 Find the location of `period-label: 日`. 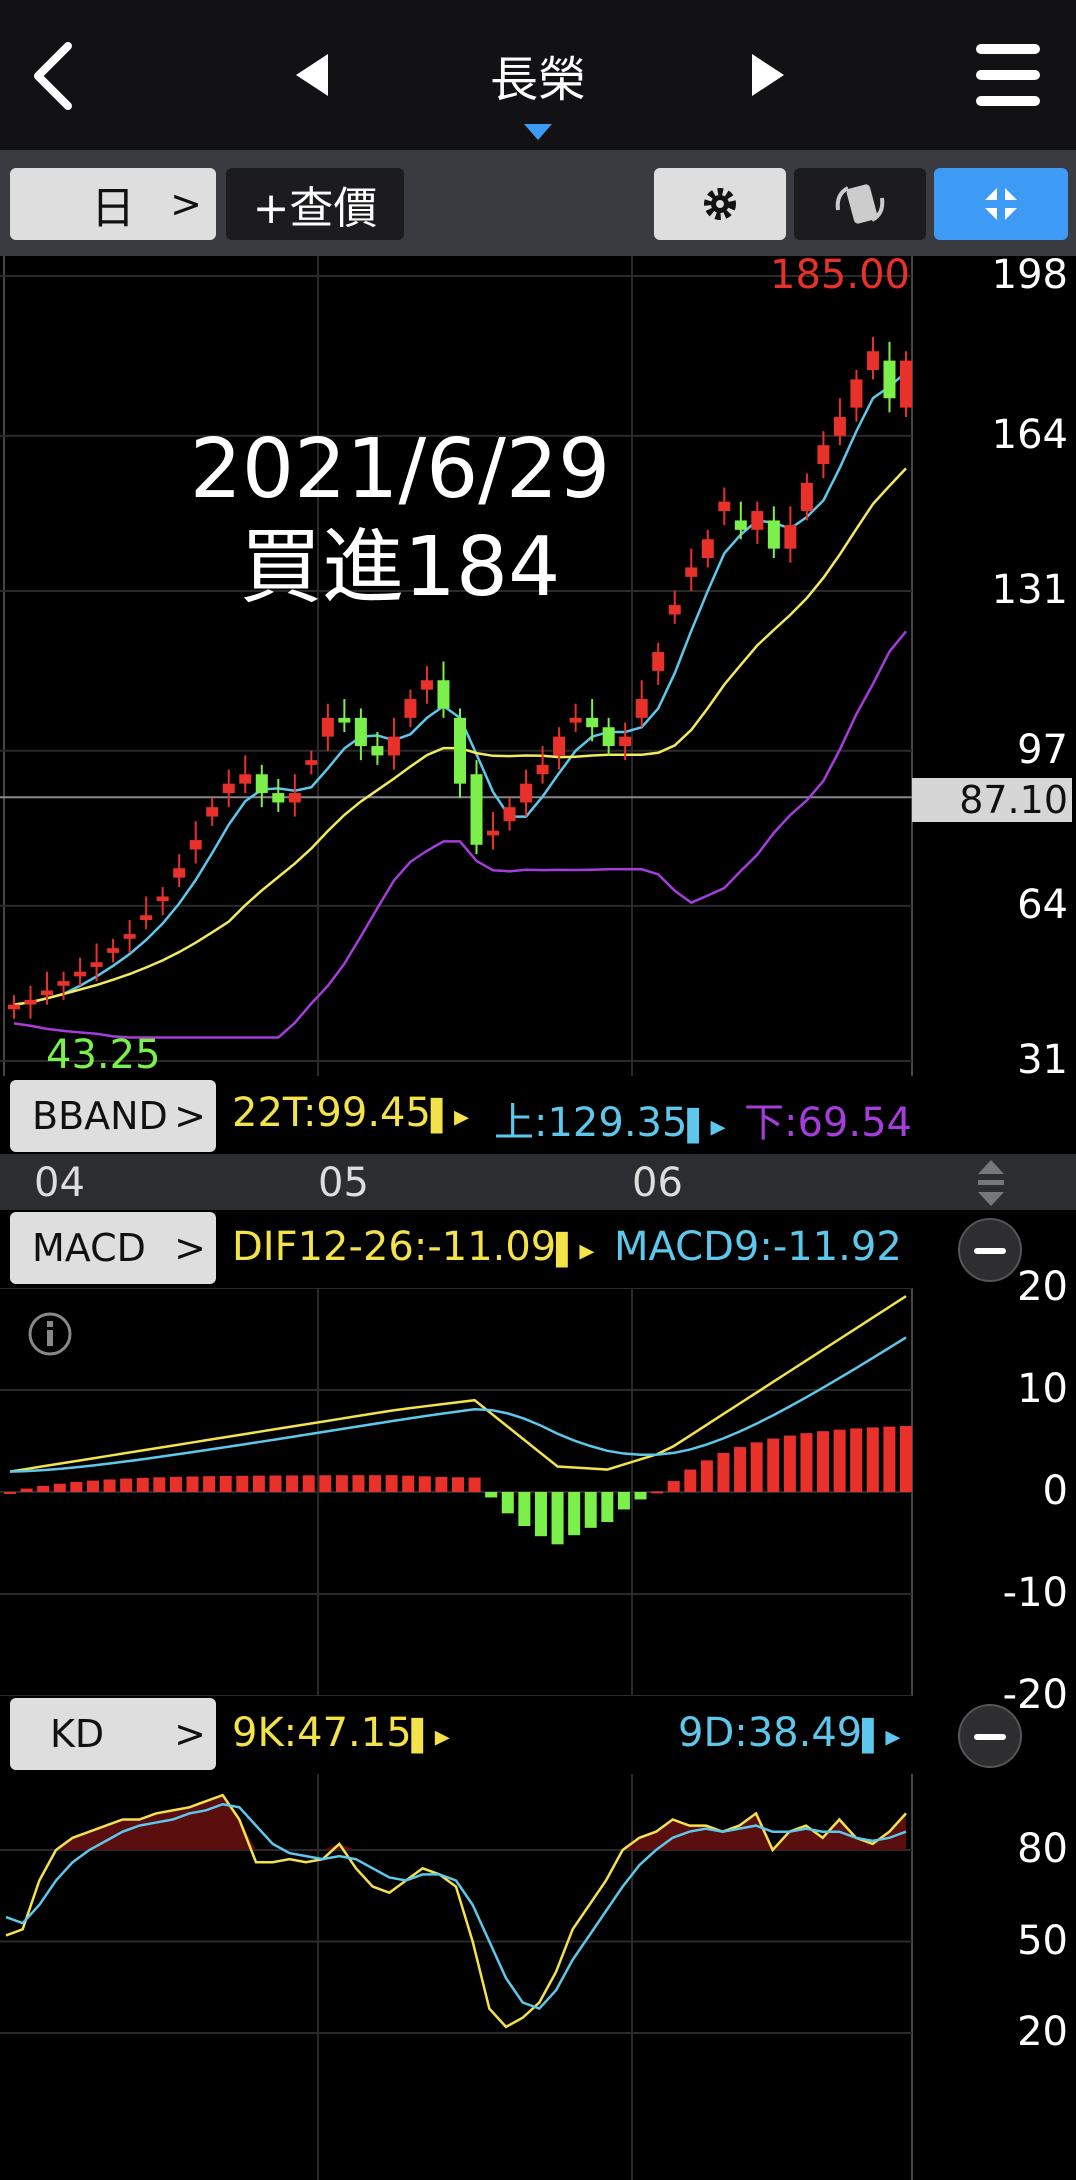

period-label: 日 is located at coordinates (113, 208).